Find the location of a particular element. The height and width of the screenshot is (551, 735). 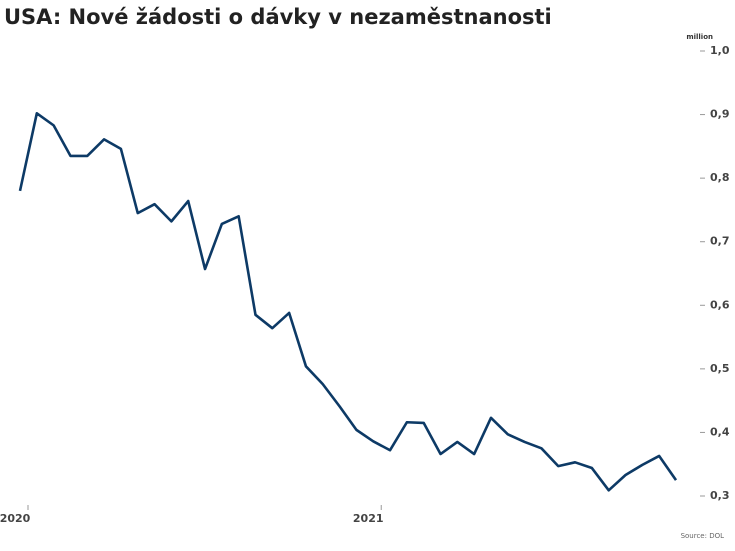

x-tick-label: 2021 is located at coordinates (368, 518).